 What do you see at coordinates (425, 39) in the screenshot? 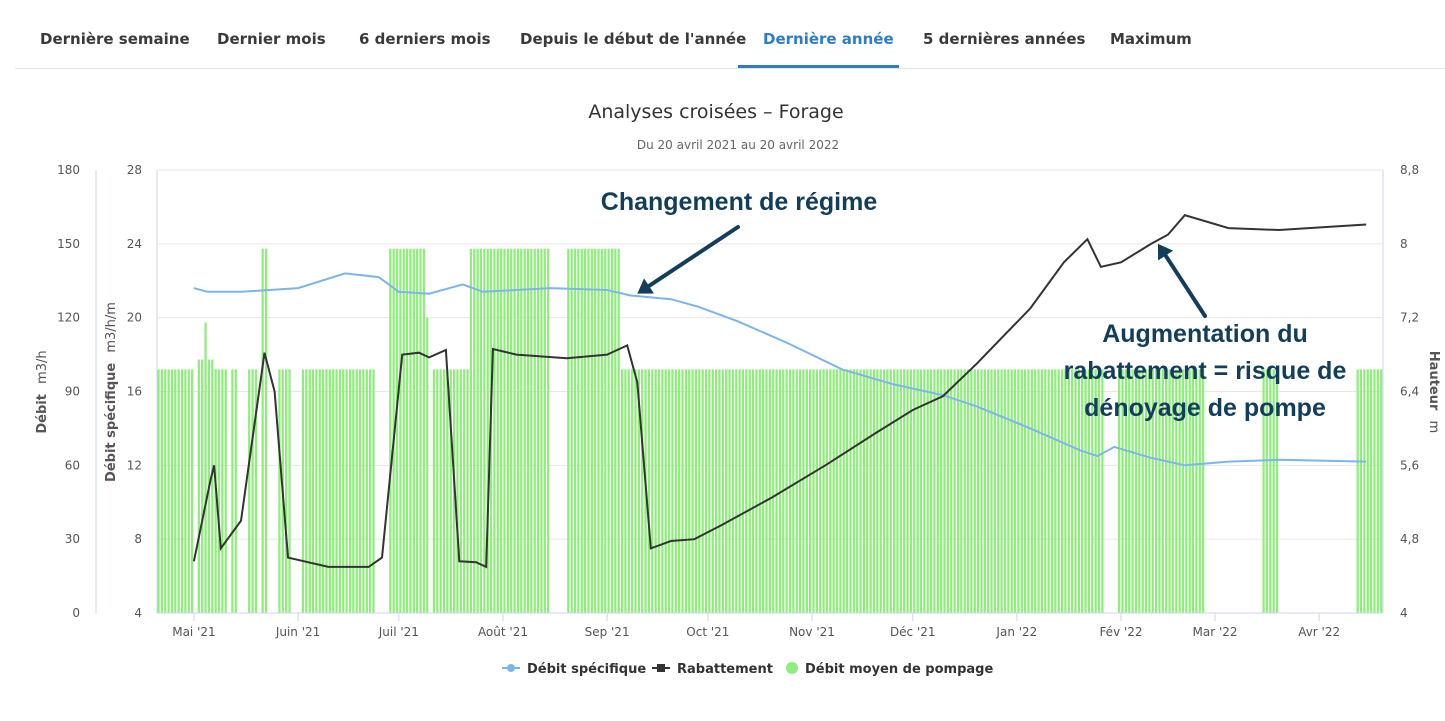
I see `tab-6-derniers-mois: 6 derniers mois` at bounding box center [425, 39].